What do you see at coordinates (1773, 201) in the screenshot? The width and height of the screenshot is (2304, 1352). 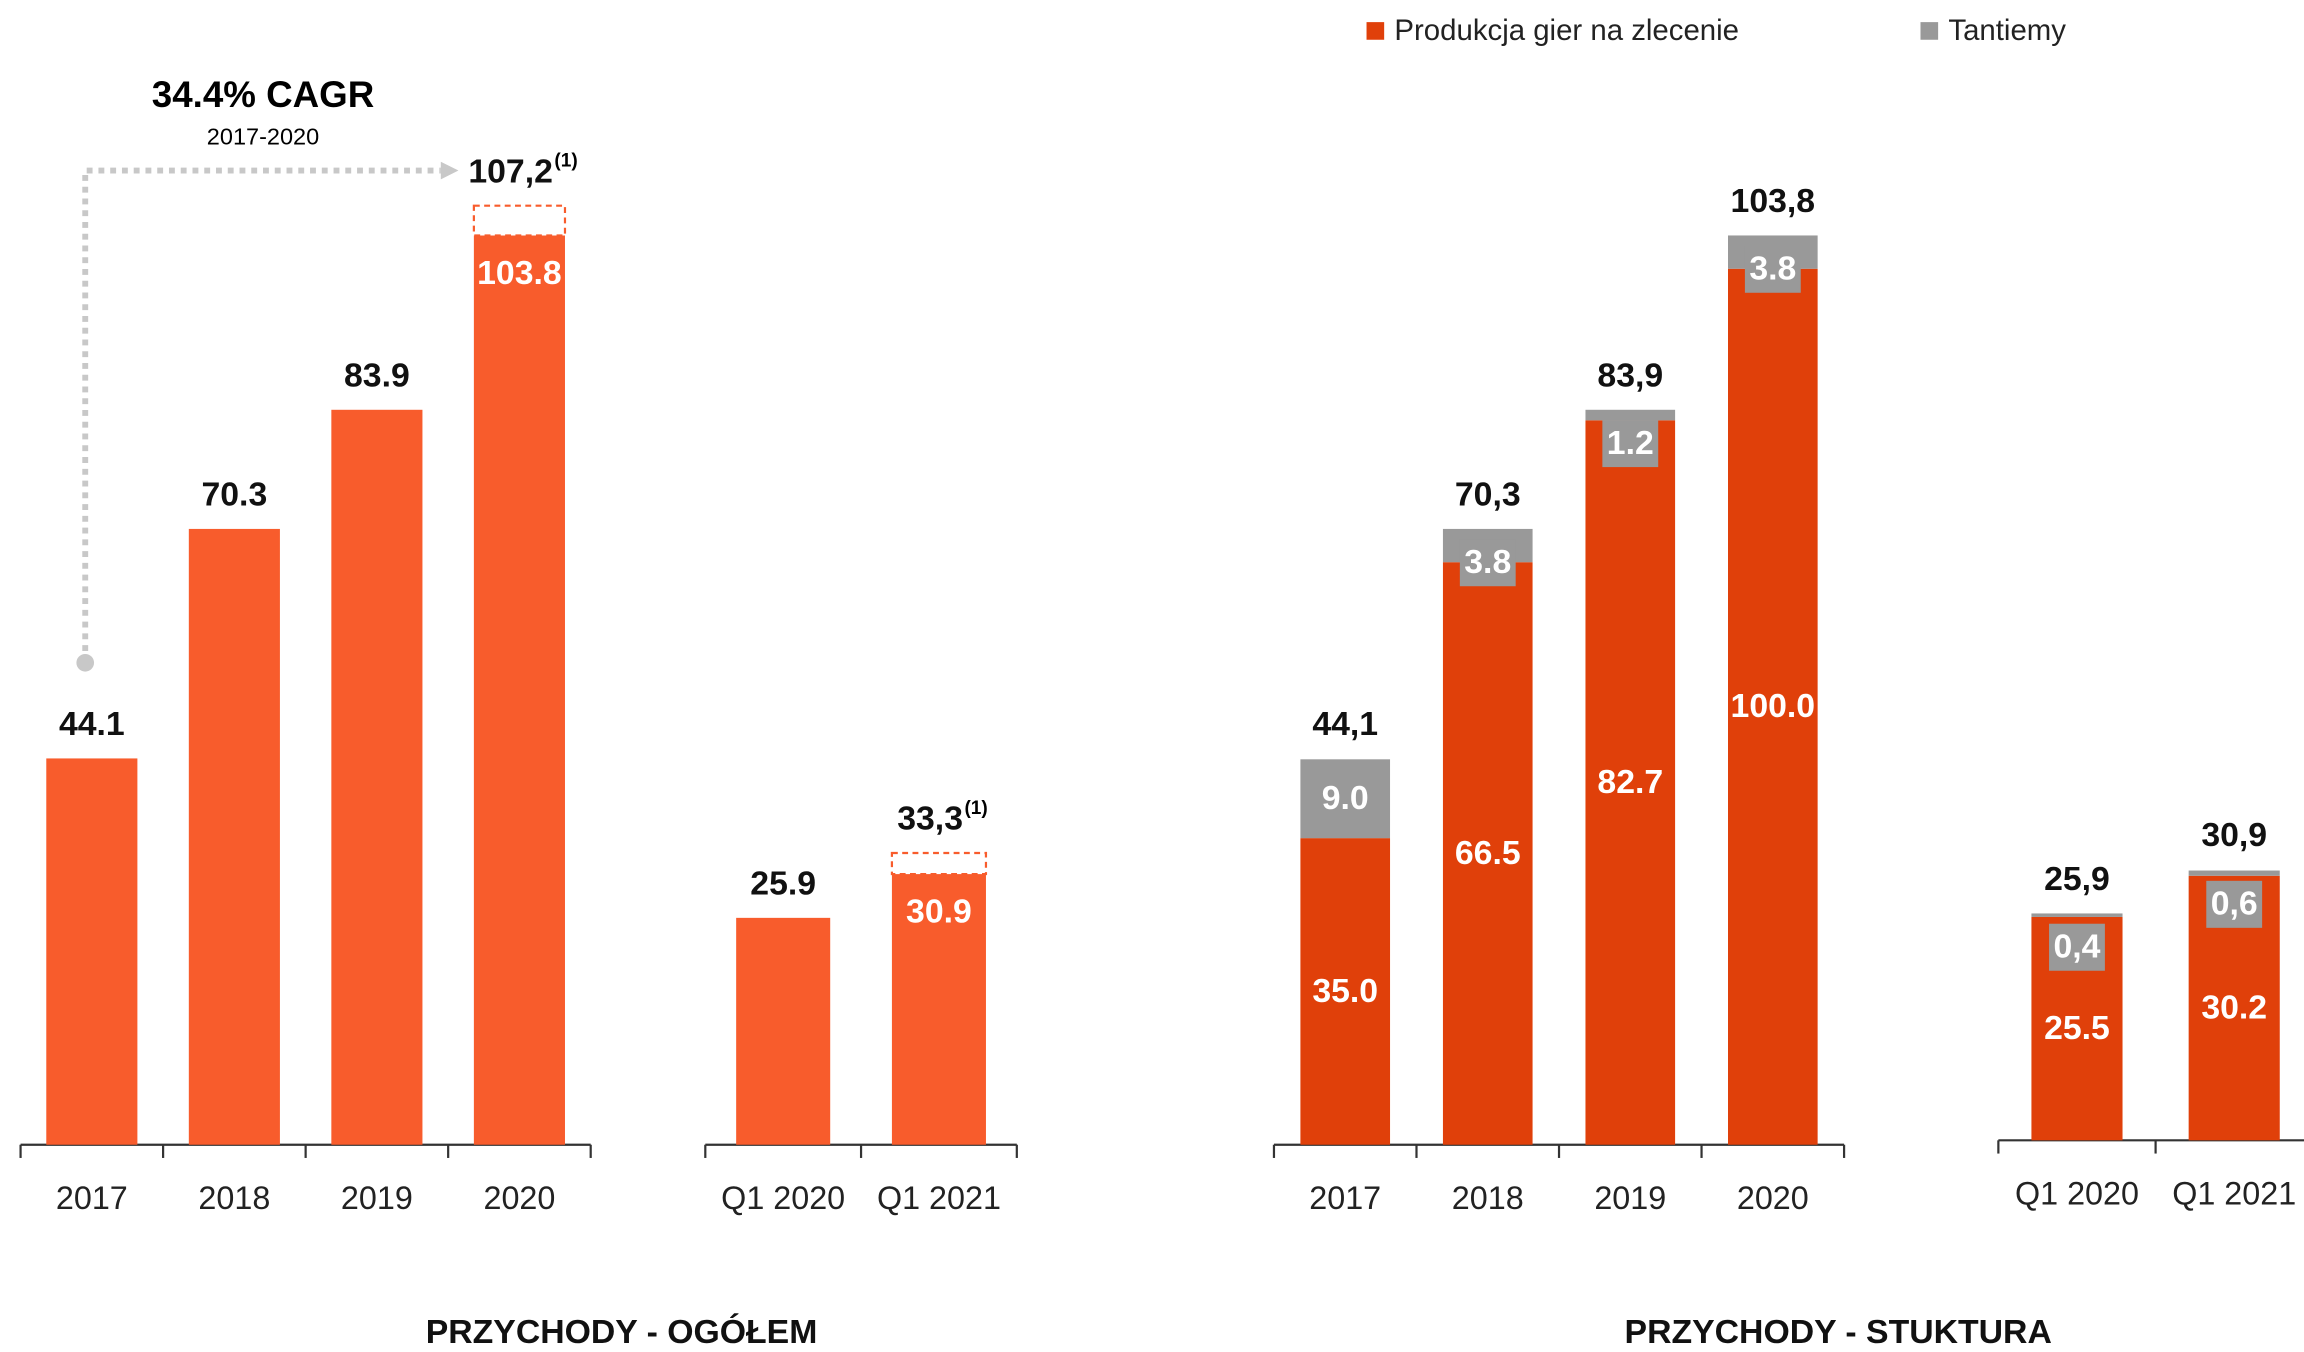 I see `total-label: 103,8` at bounding box center [1773, 201].